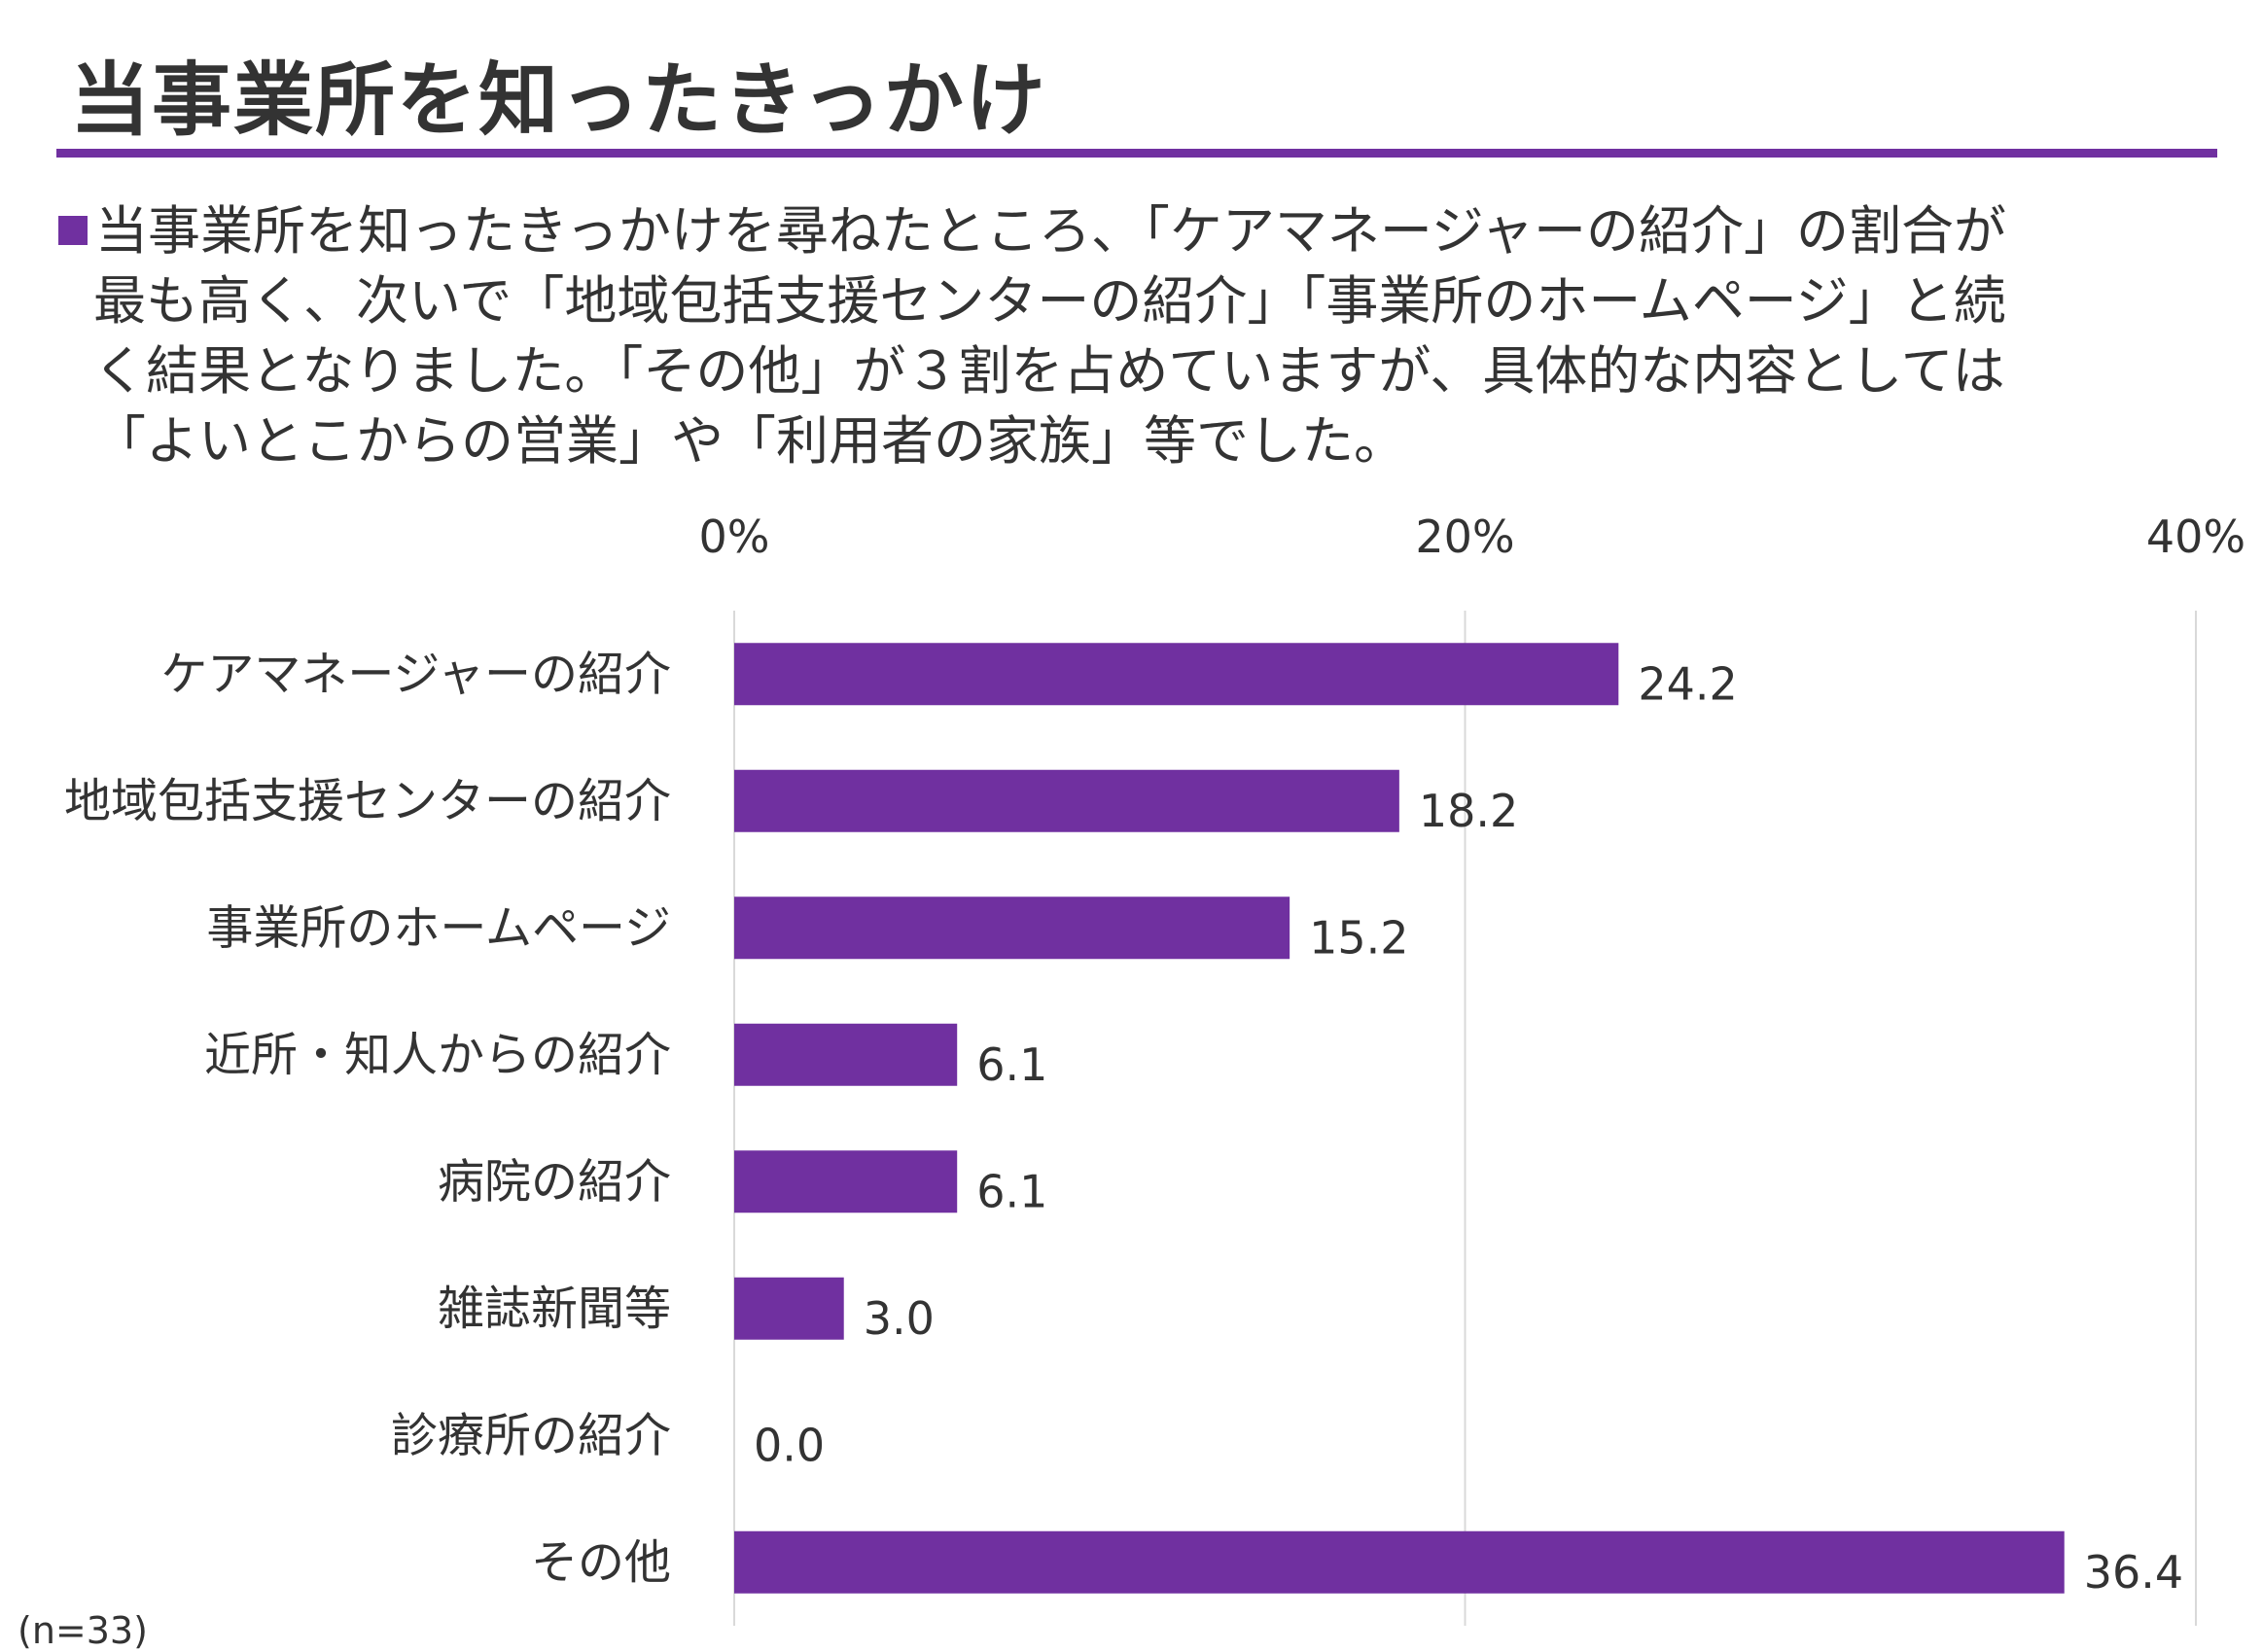 The height and width of the screenshot is (1652, 2262). What do you see at coordinates (1136, 153) in the screenshot?
I see `title-underline` at bounding box center [1136, 153].